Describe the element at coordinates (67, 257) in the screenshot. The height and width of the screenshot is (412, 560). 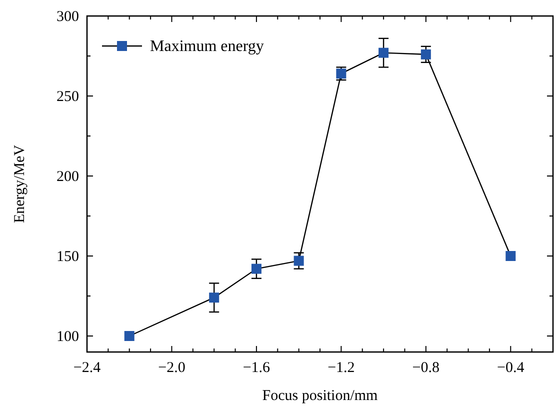
I see `y-tick-label: 150` at that location.